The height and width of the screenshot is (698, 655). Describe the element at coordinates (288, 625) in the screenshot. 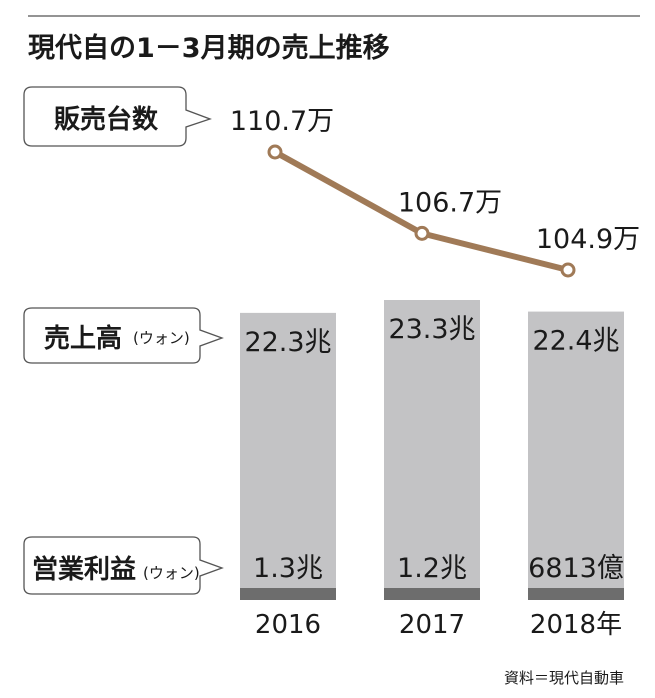

I see `x-tick-label: 2016` at that location.